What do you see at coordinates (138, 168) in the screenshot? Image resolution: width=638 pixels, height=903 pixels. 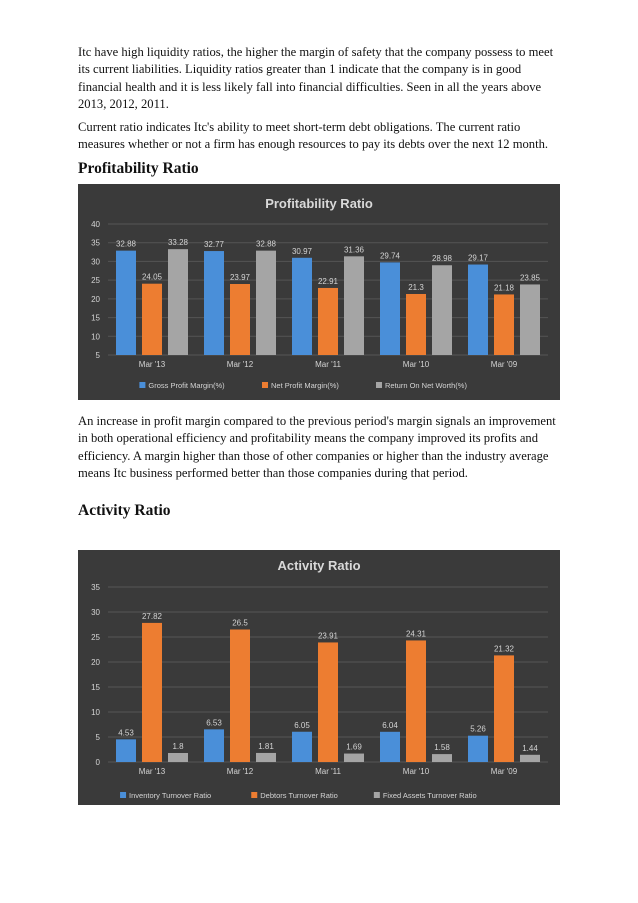 I see `heading-profitability: Profitability Ratio` at bounding box center [138, 168].